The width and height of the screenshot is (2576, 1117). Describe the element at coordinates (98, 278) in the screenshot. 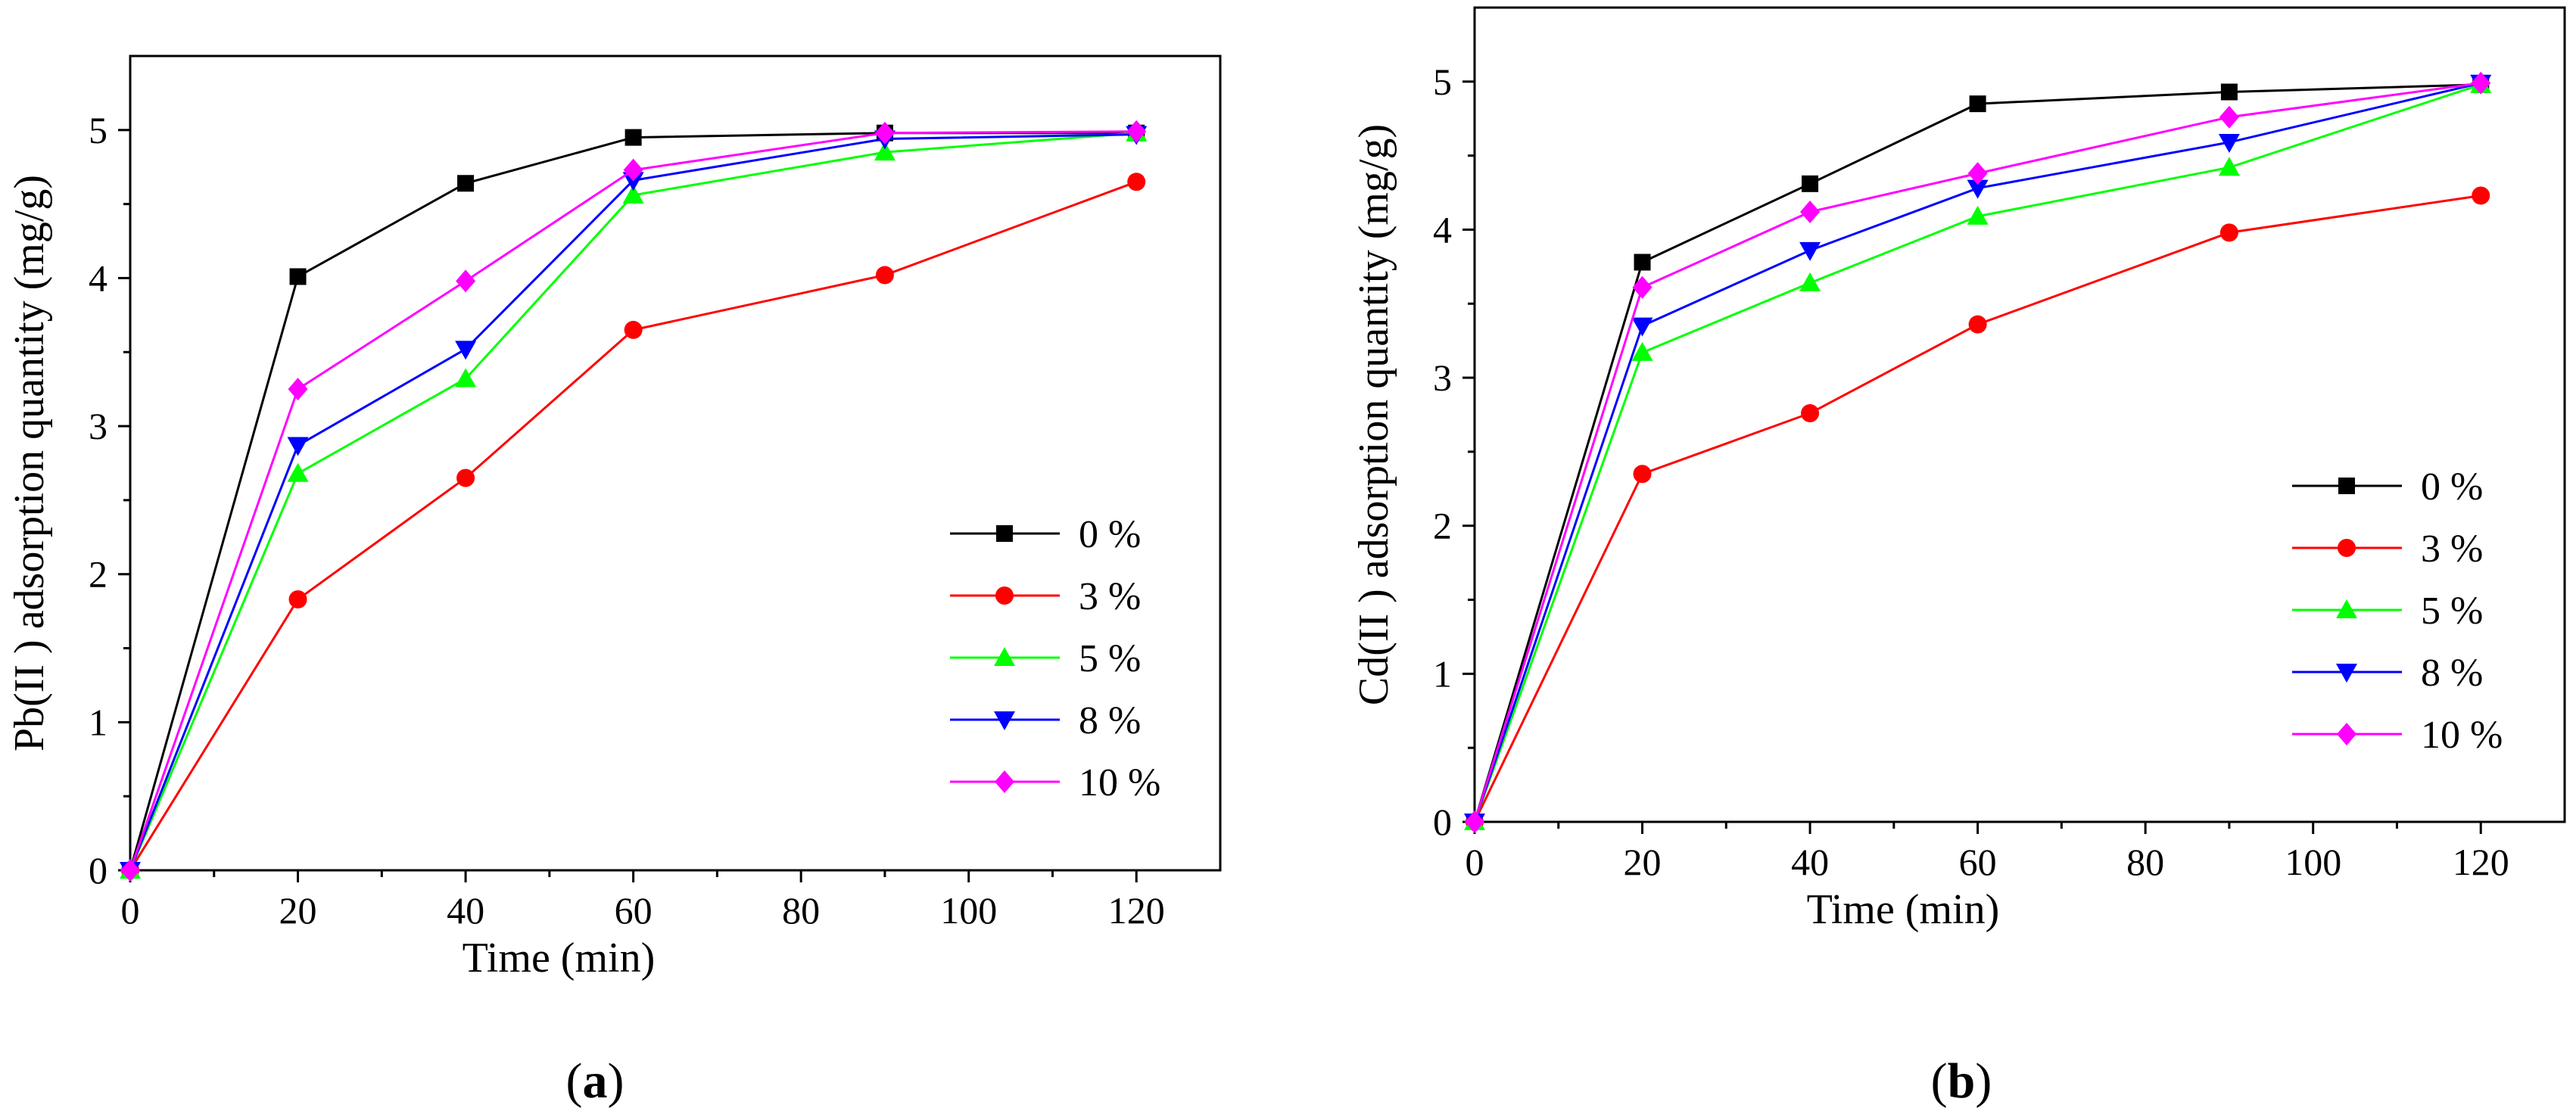

I see `panel-a-y-tick-label: 4` at that location.